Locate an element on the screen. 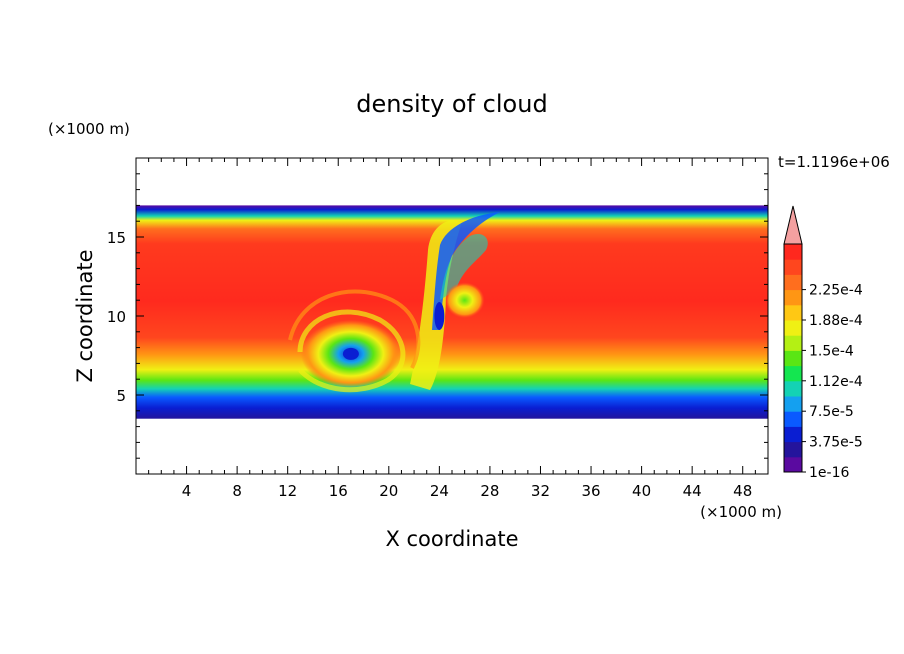 The image size is (904, 654). x-tick-label: 4 is located at coordinates (187, 491).